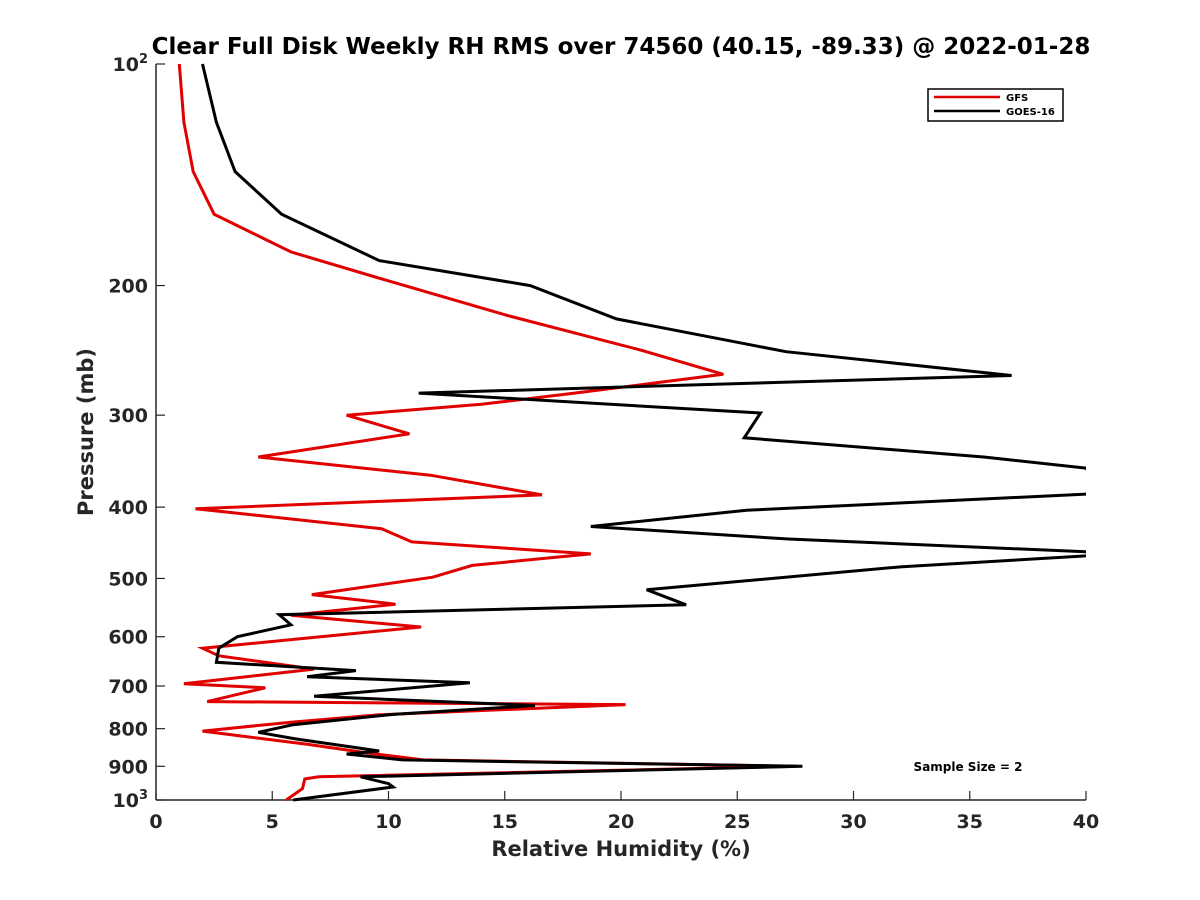 This screenshot has width=1200, height=900. Describe the element at coordinates (1017, 98) in the screenshot. I see `legend-label: GFS` at that location.